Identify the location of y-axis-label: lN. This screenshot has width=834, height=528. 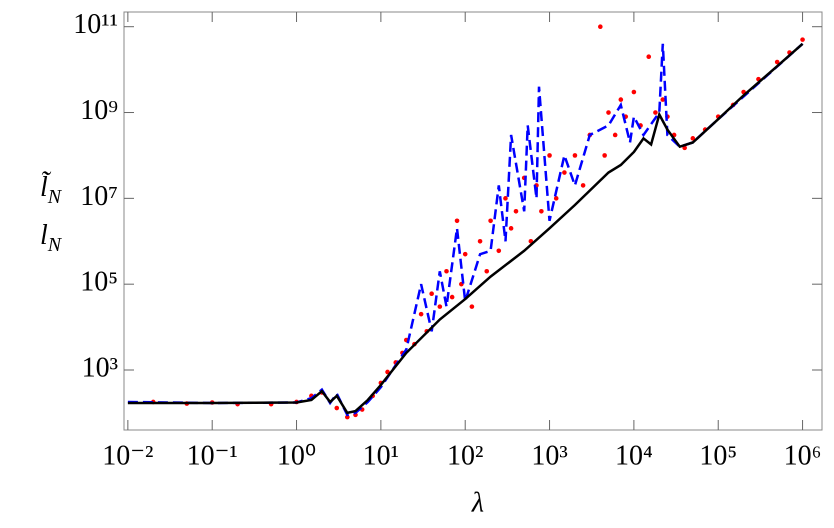
(51, 237).